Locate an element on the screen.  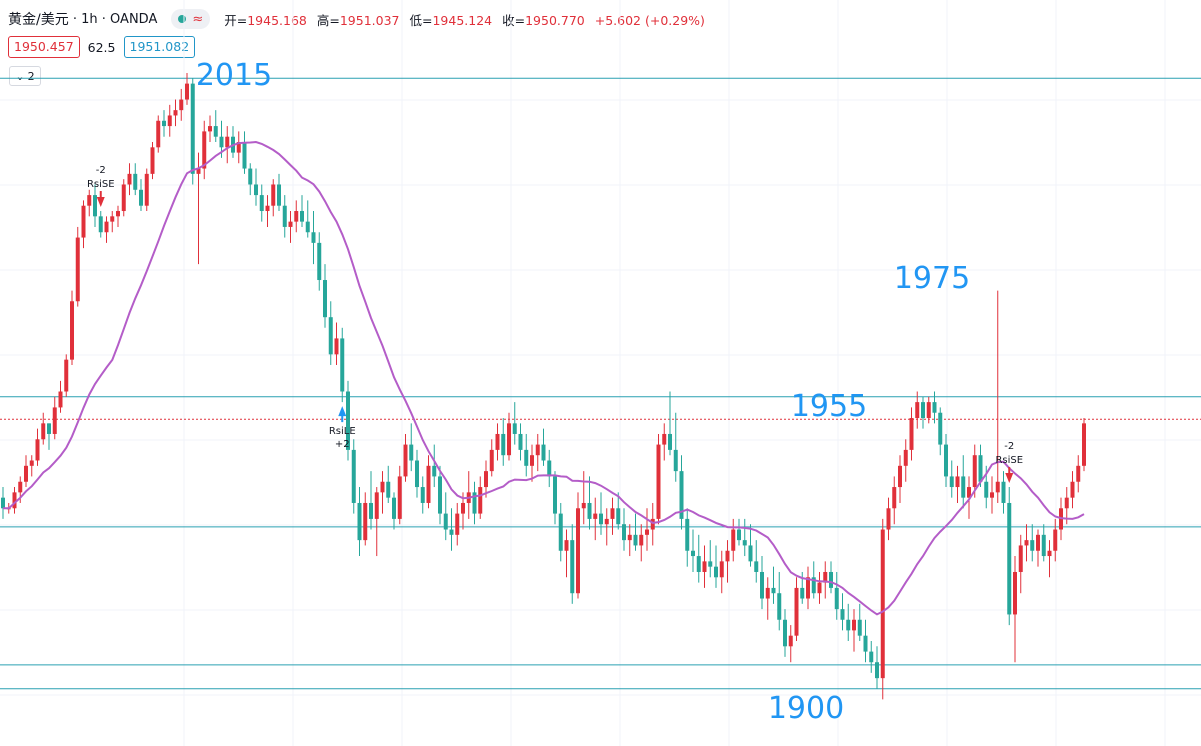
high-label: 高= is located at coordinates (328, 20).